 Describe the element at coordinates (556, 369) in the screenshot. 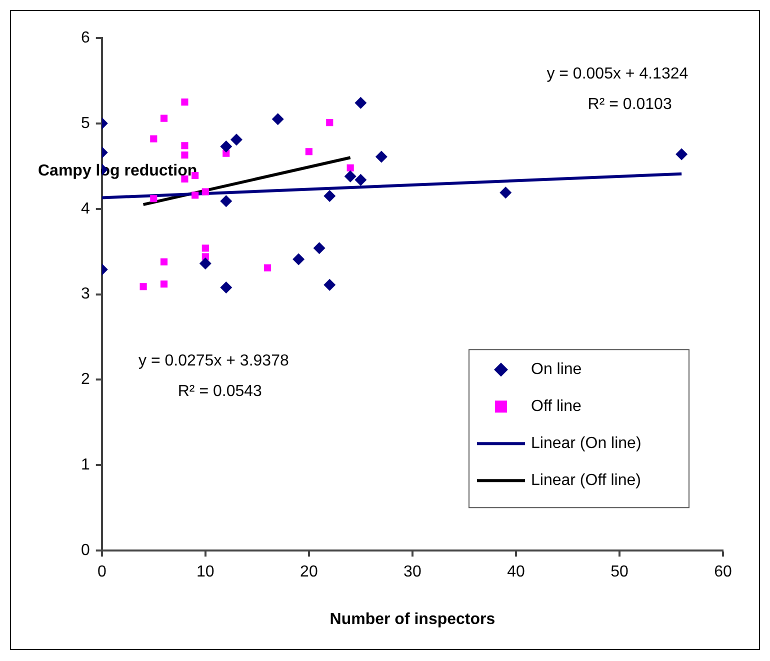

I see `legend-label: On line` at that location.